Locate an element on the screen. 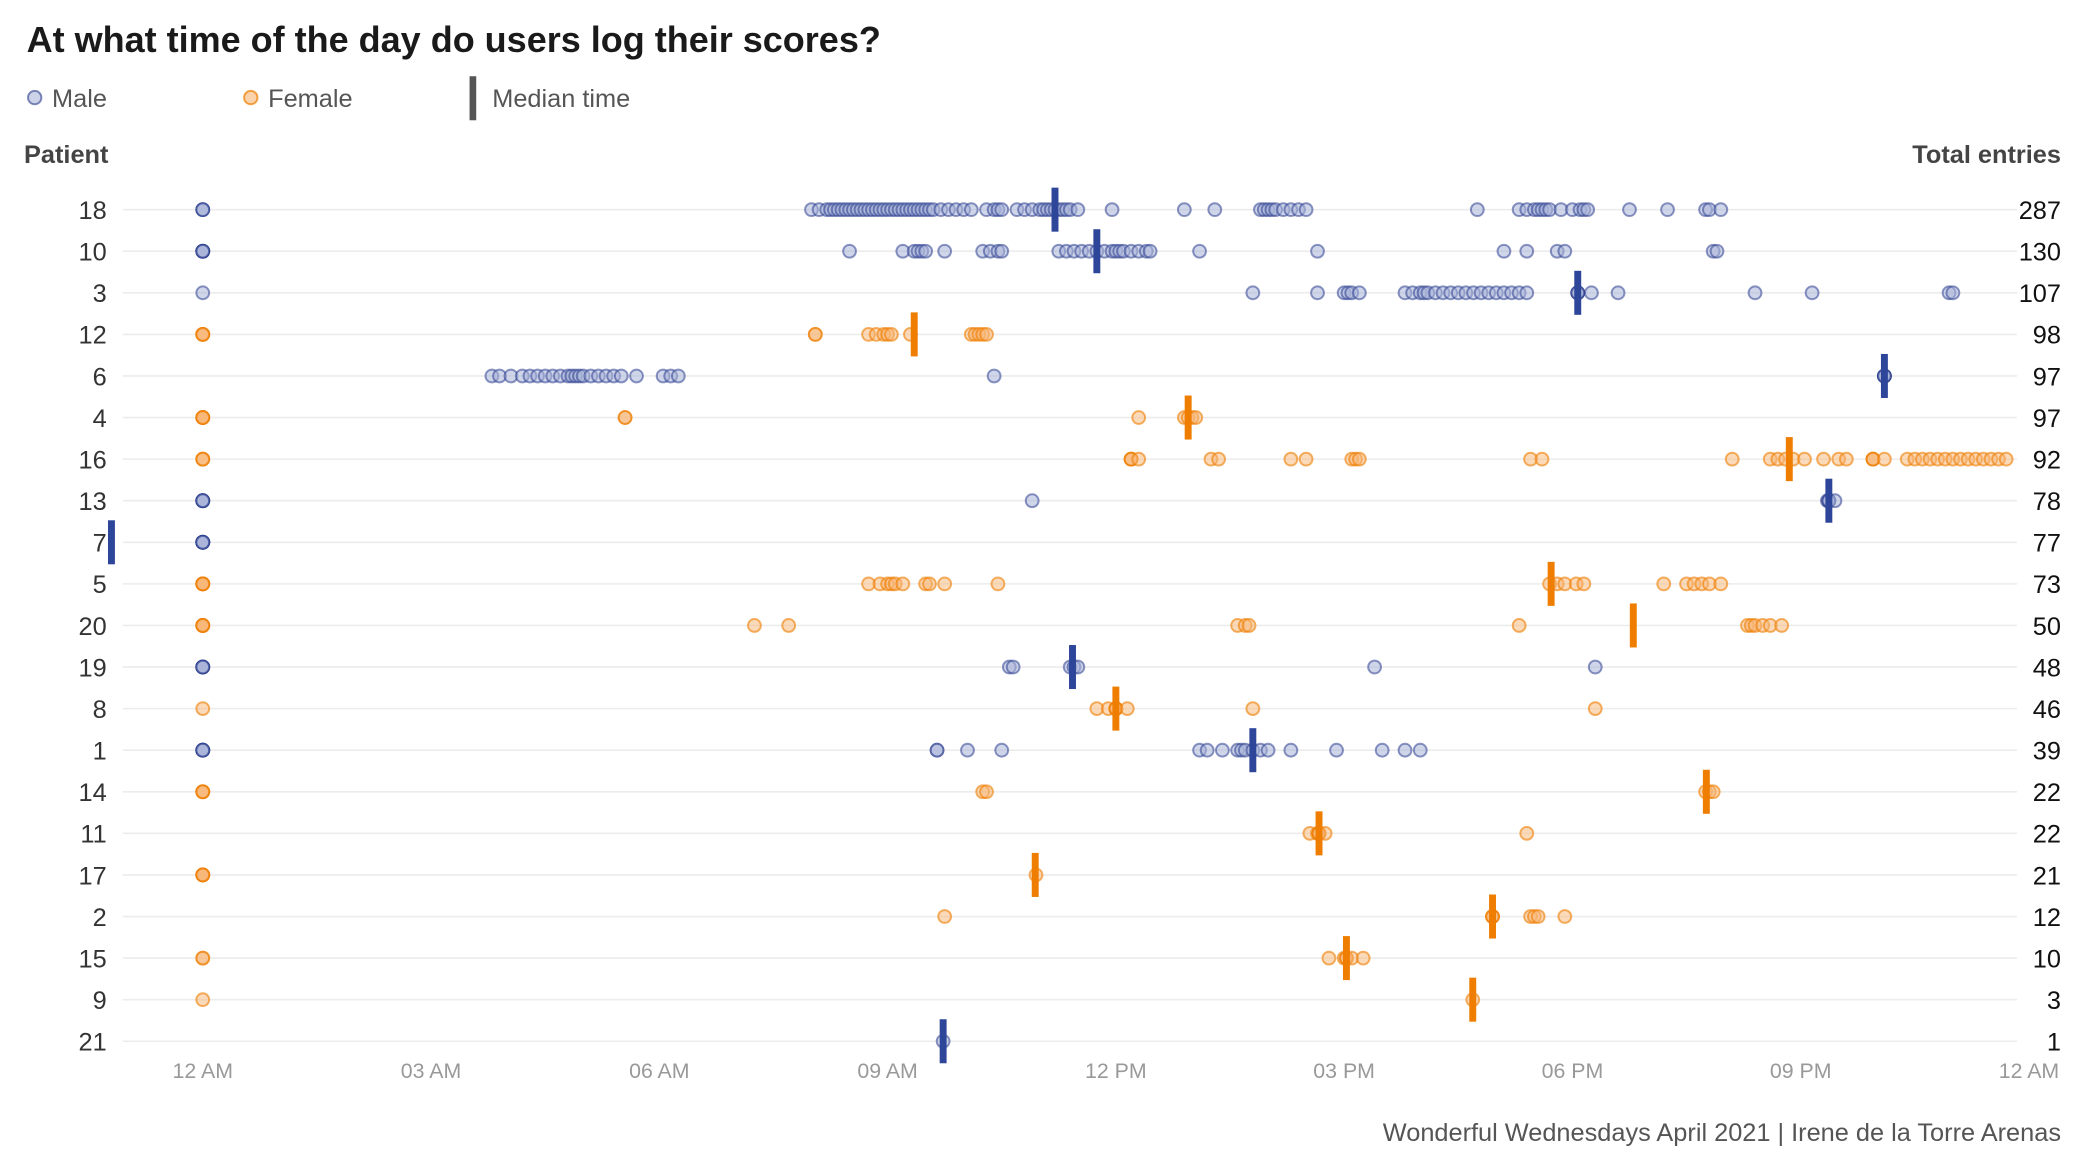  patient-label: 1 is located at coordinates (100, 752).